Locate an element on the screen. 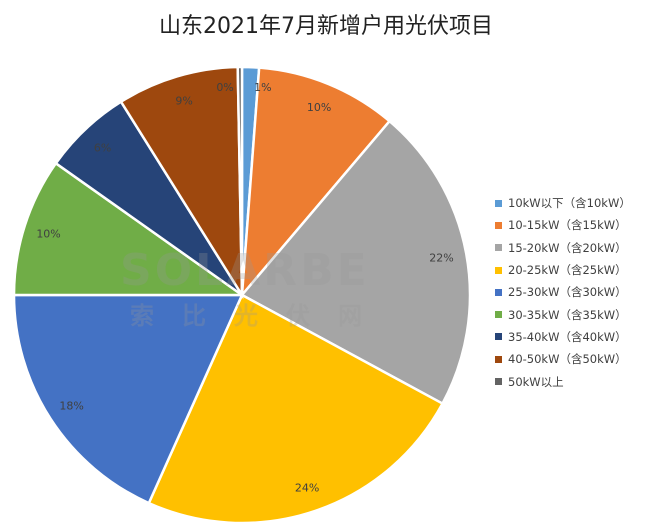  legend-item: 15-20kW（含20kW） is located at coordinates (563, 248).